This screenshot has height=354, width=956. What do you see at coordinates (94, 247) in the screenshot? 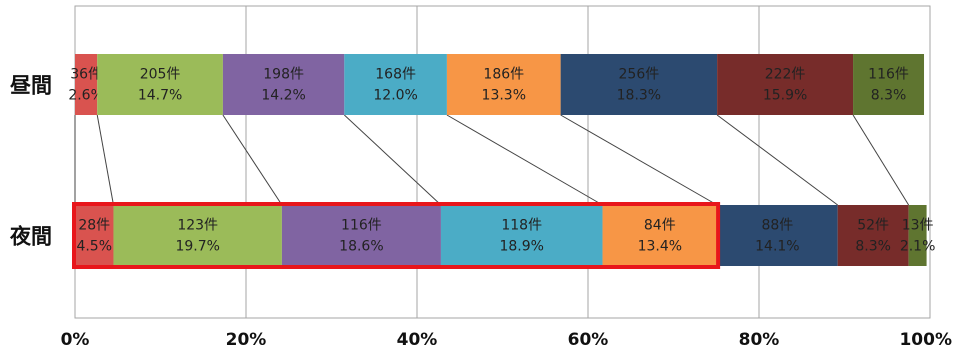
I see `data-label-percent: 4.5%` at bounding box center [94, 247].